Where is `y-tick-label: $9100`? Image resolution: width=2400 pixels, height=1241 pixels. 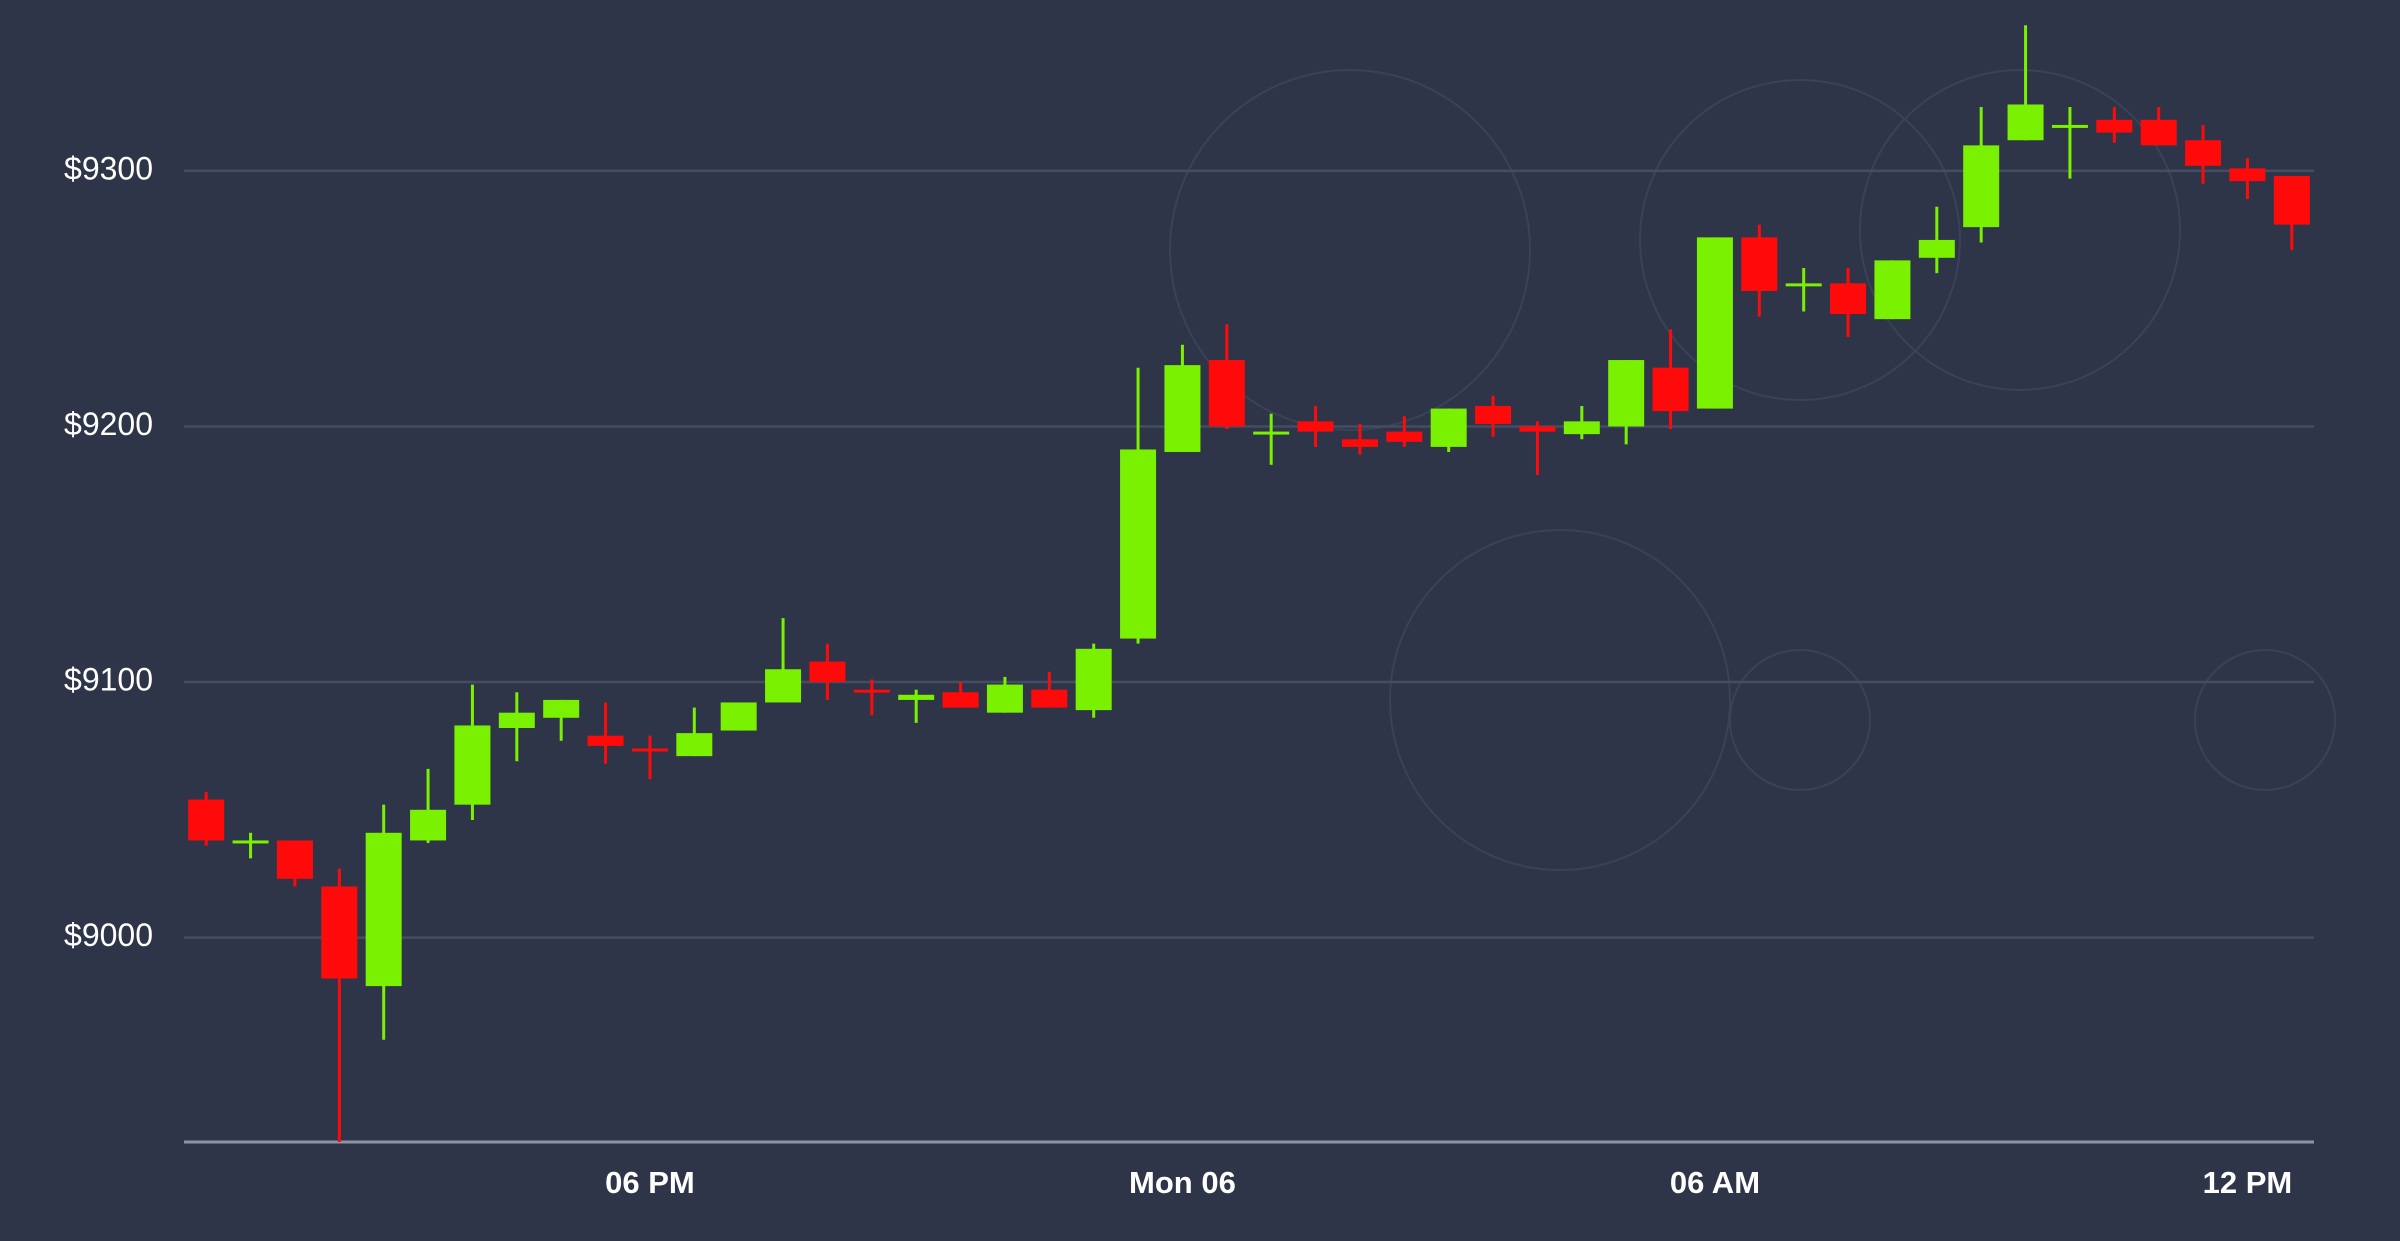 y-tick-label: $9100 is located at coordinates (108, 679).